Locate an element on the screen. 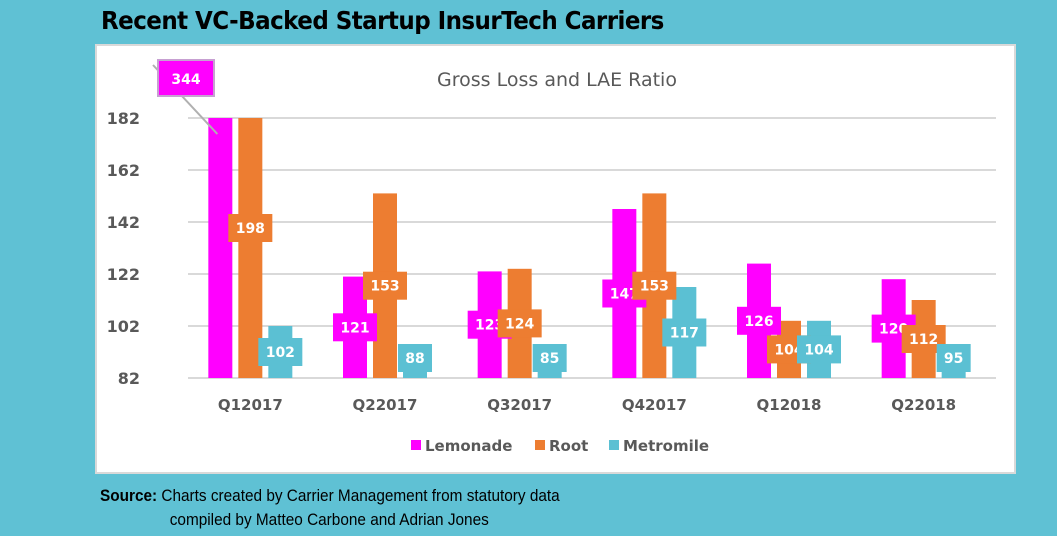  data-label: 344 is located at coordinates (185, 80).